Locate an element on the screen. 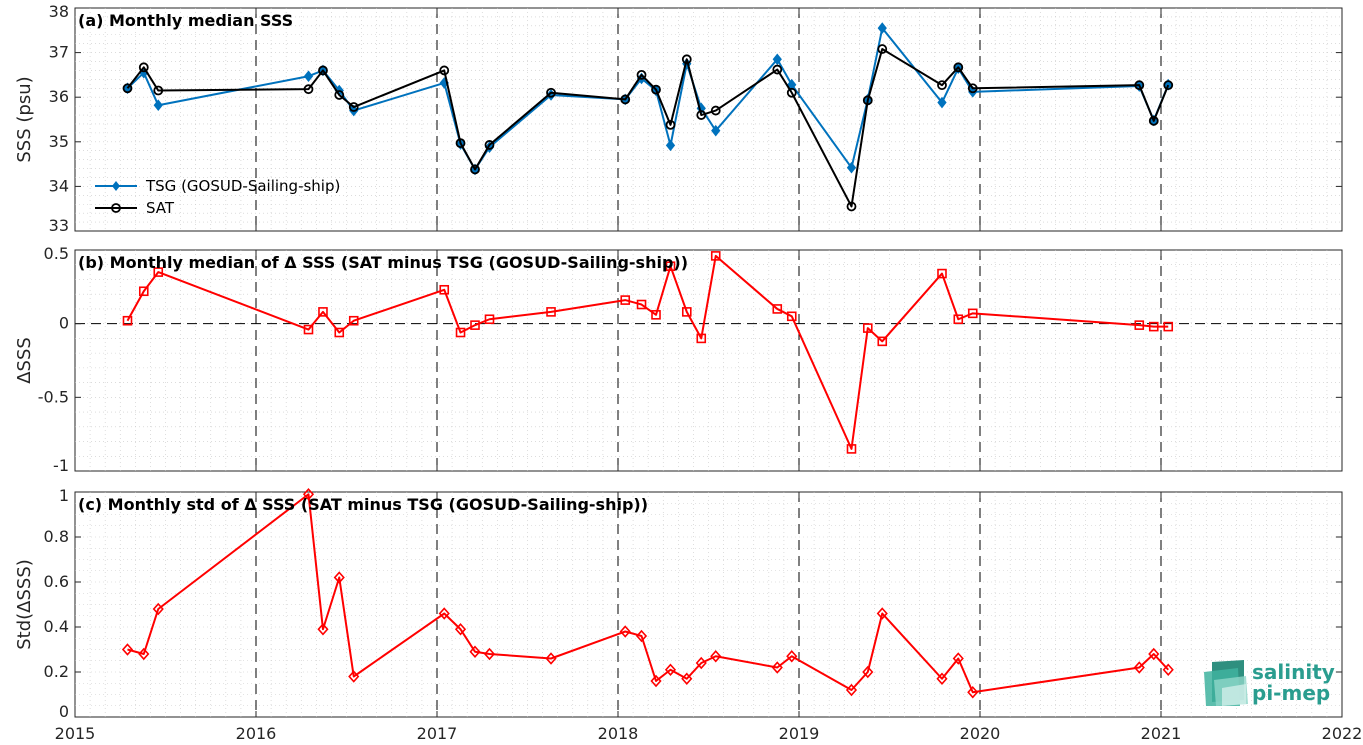  x-tick-label: 2017 is located at coordinates (437, 733).